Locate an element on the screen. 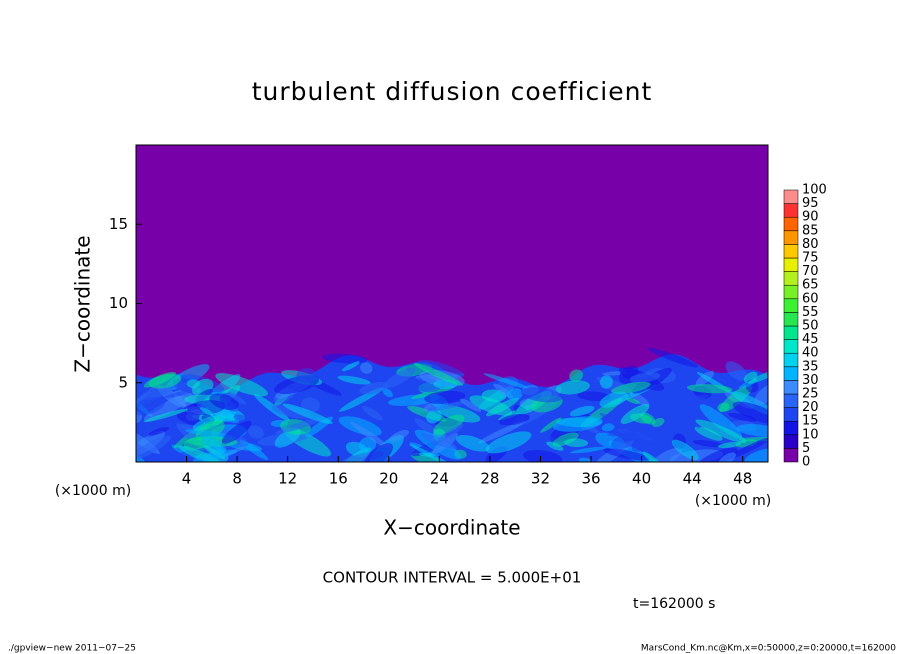 Image resolution: width=904 pixels, height=654 pixels. x-tick-label: 16 is located at coordinates (338, 479).